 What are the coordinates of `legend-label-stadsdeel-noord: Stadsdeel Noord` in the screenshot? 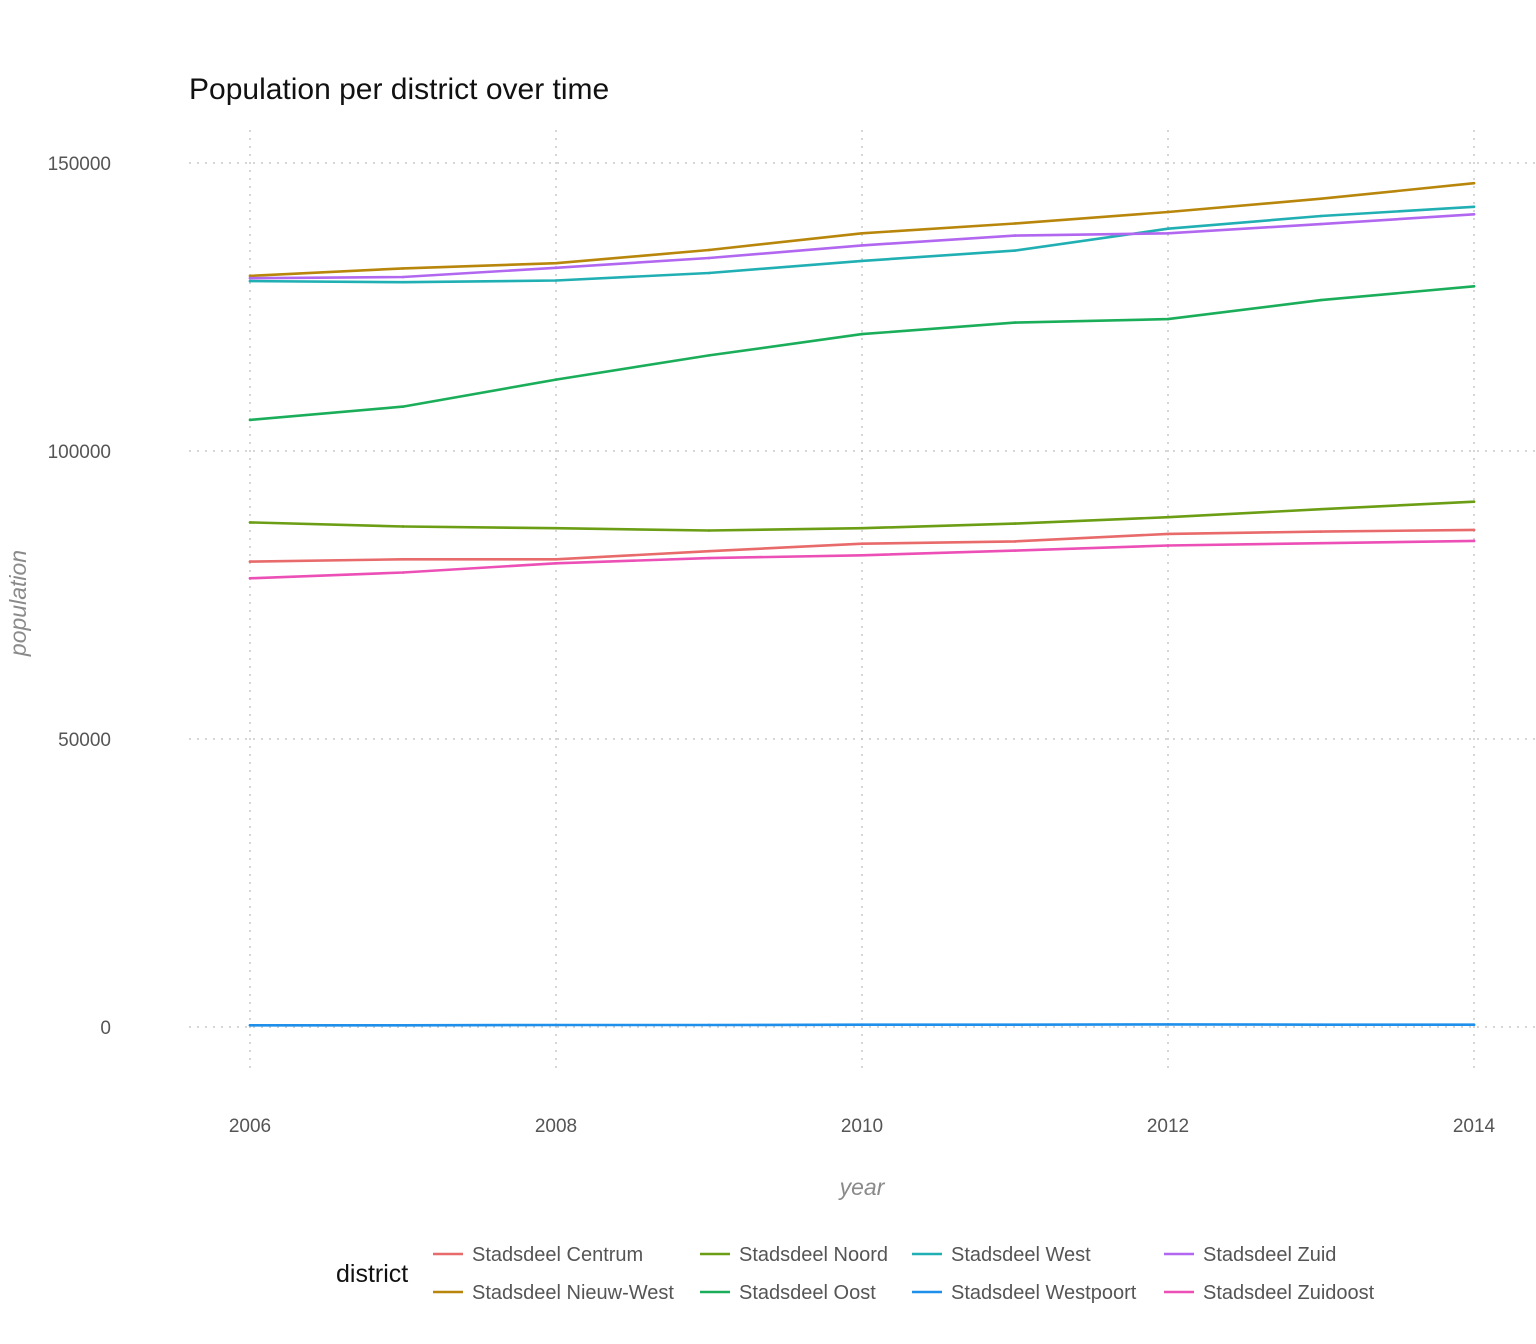 It's located at (813, 1255).